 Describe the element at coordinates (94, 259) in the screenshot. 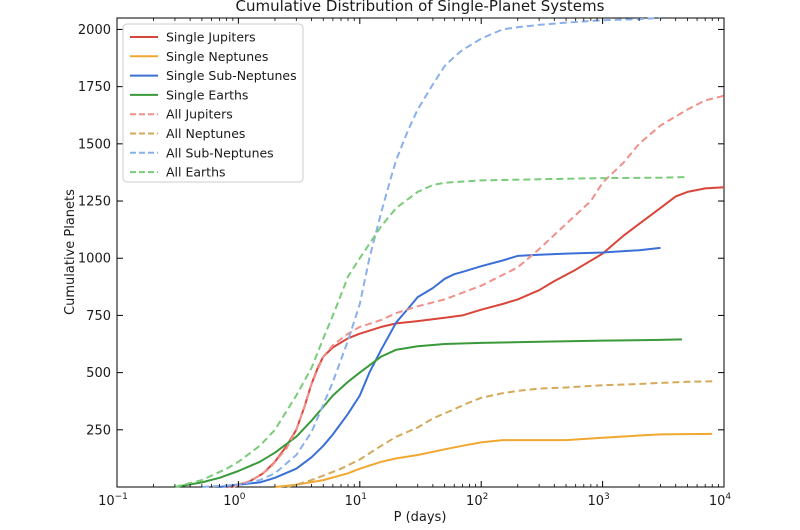

I see `y-tick-label: 1000` at that location.